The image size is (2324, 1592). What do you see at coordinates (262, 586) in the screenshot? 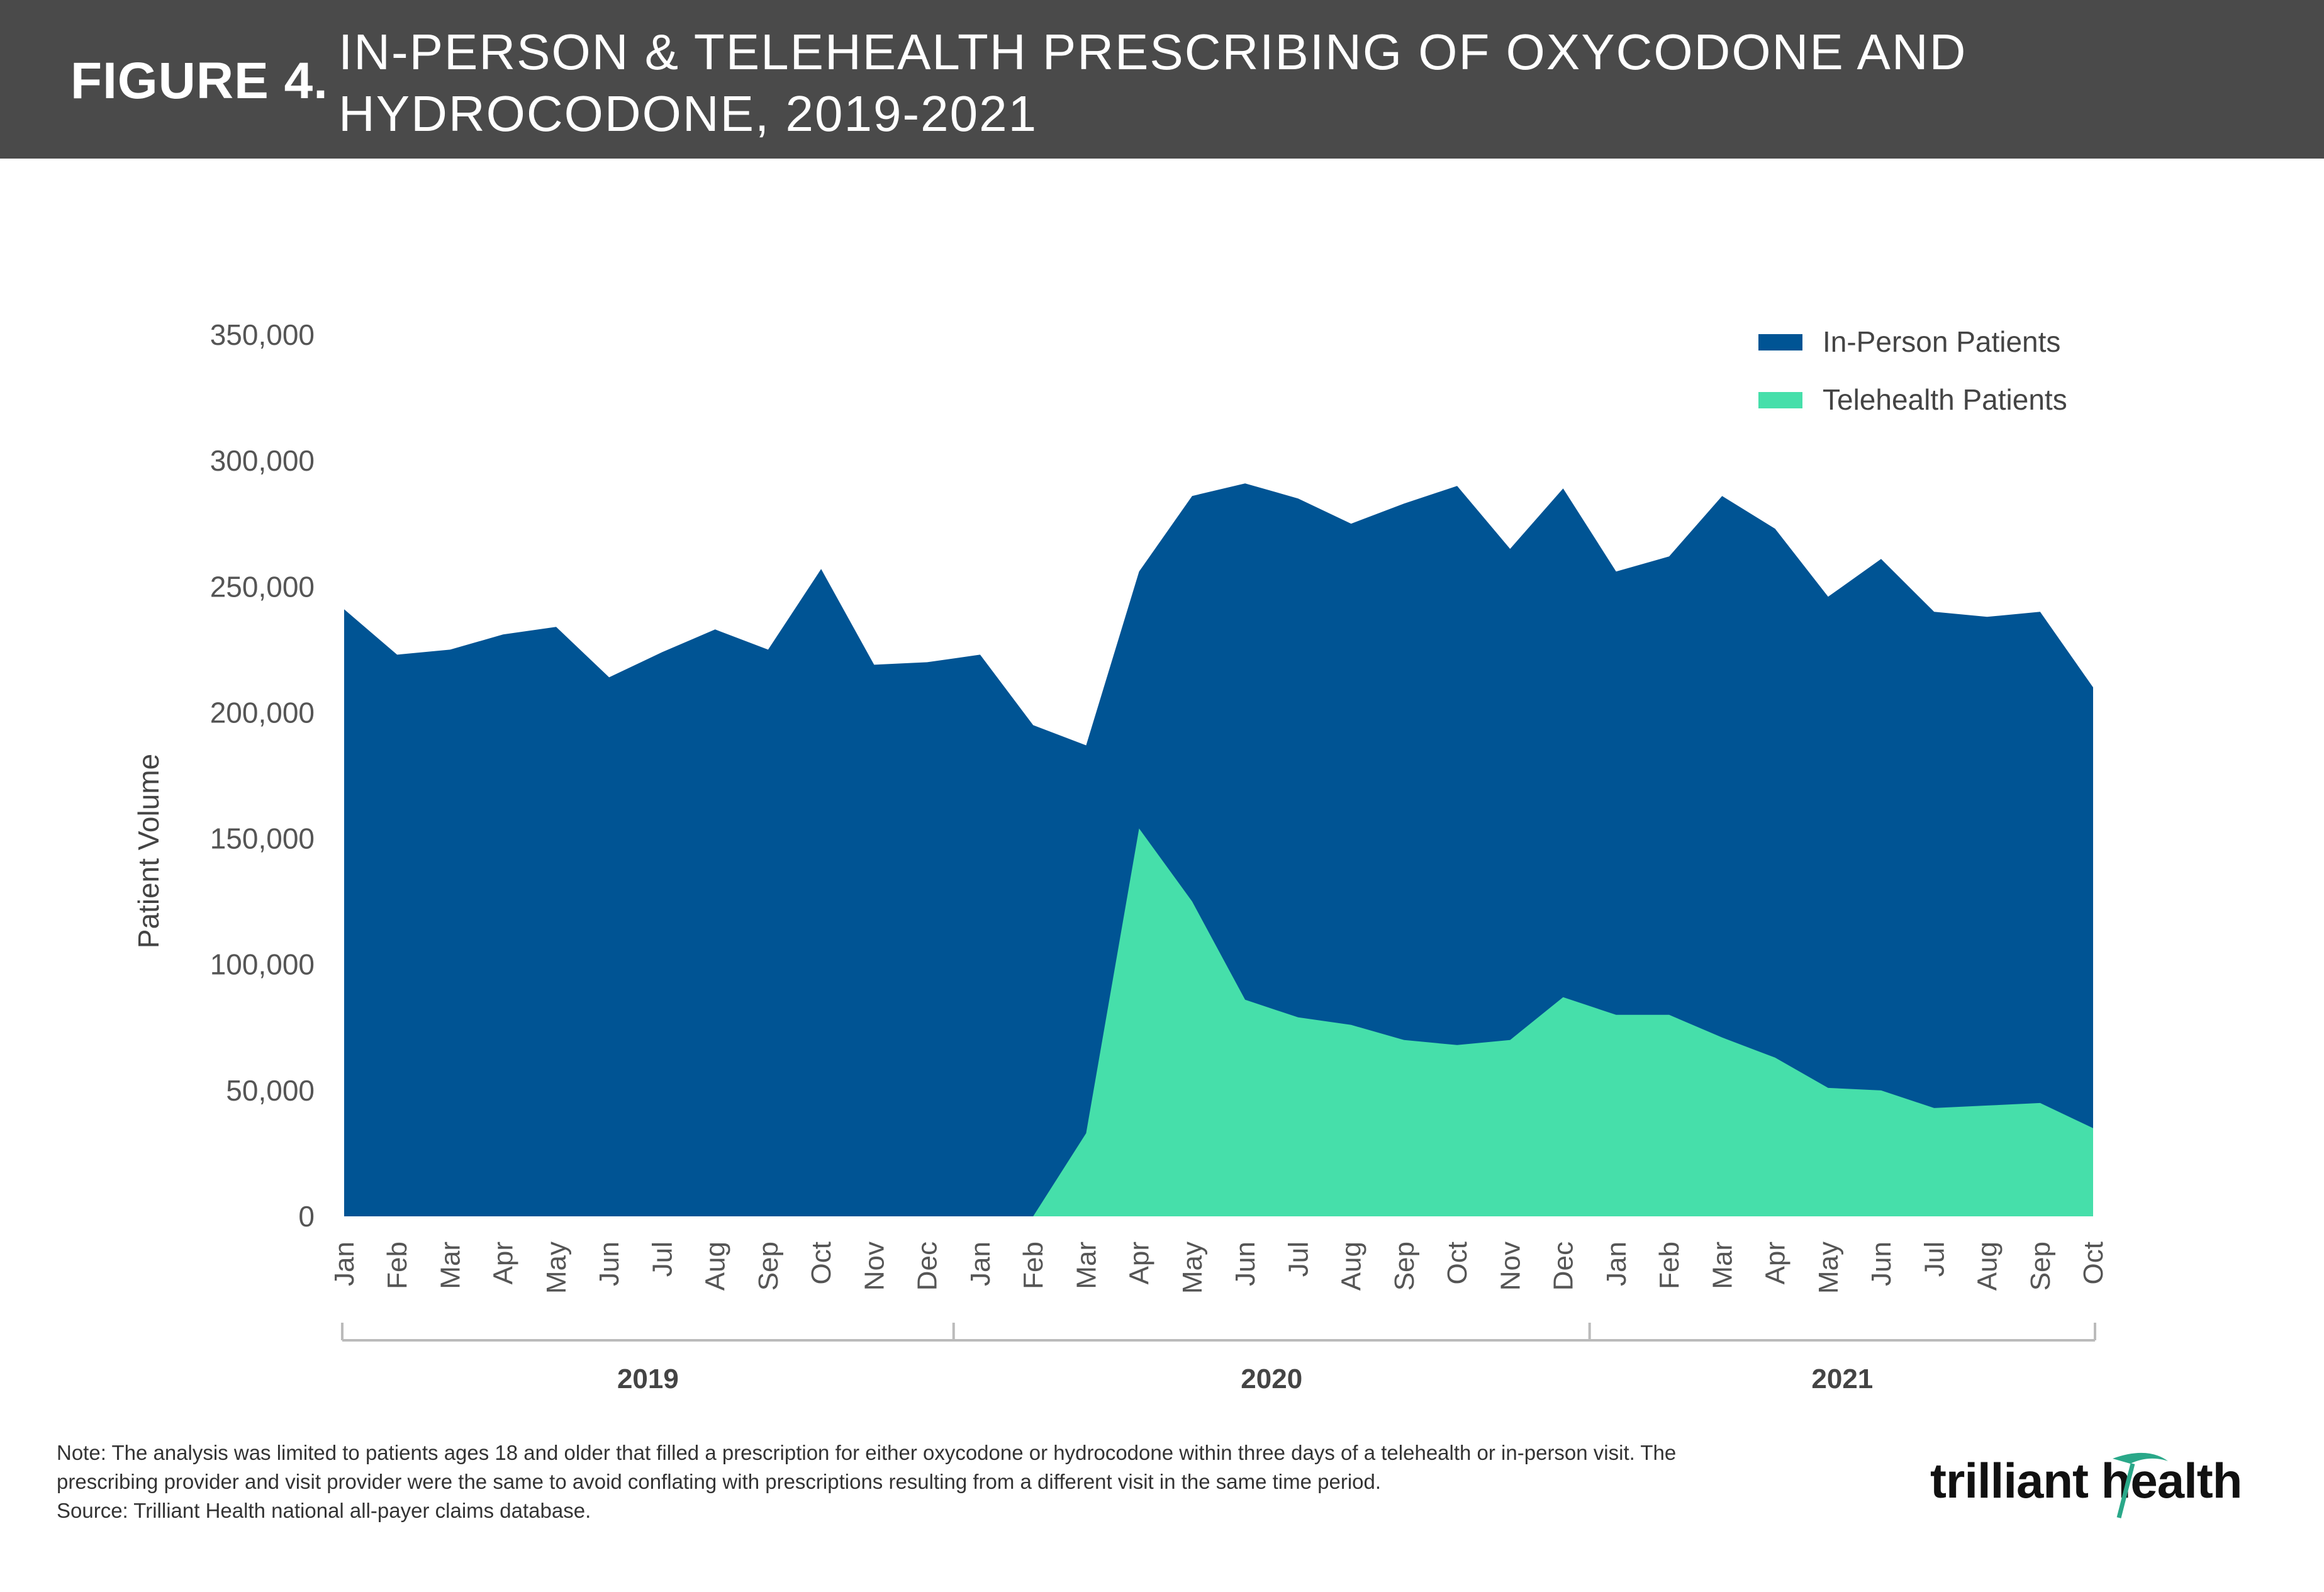
I see `y-tick-label: 250,000` at bounding box center [262, 586].